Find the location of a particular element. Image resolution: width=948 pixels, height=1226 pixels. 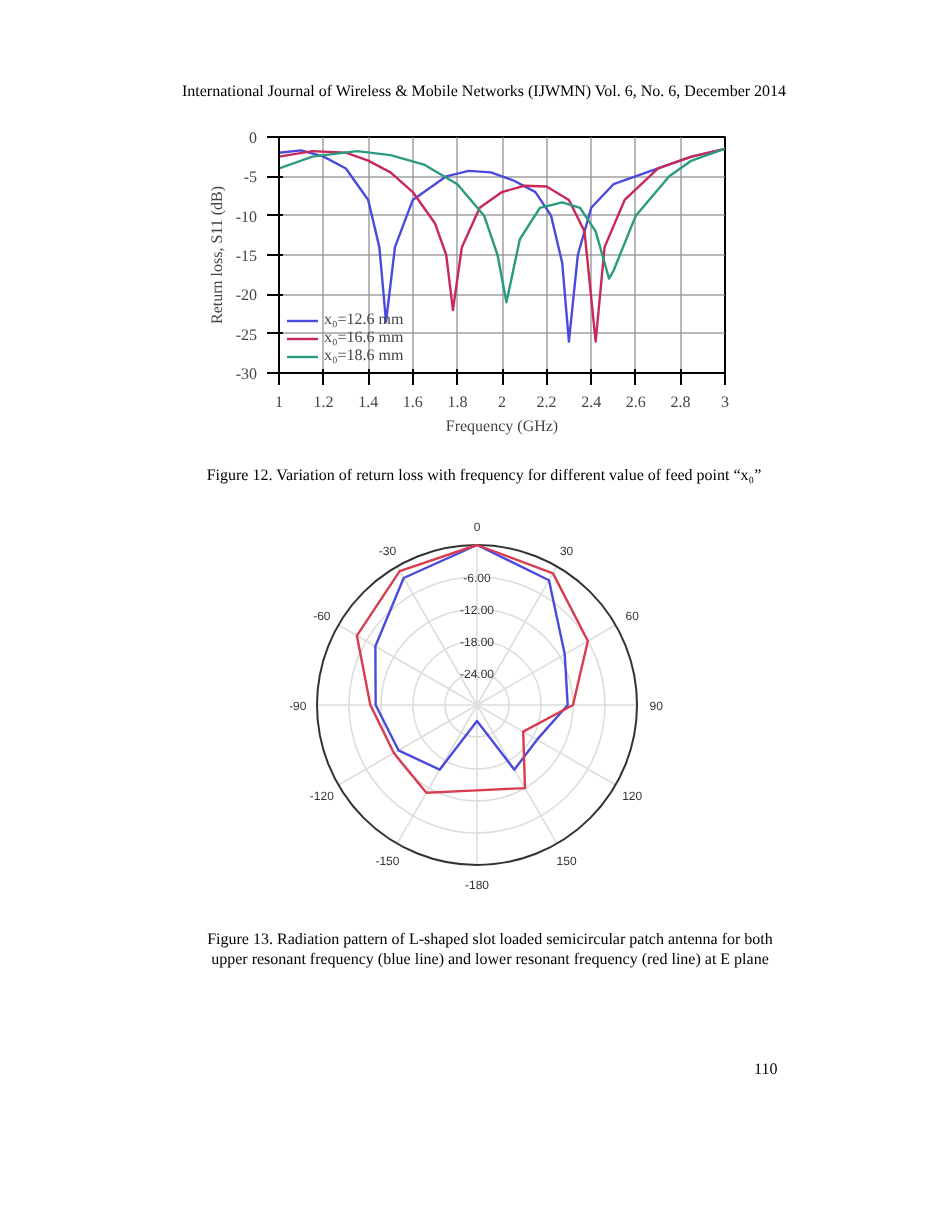

x-axis-title: Frequency (GHz) is located at coordinates (502, 426).